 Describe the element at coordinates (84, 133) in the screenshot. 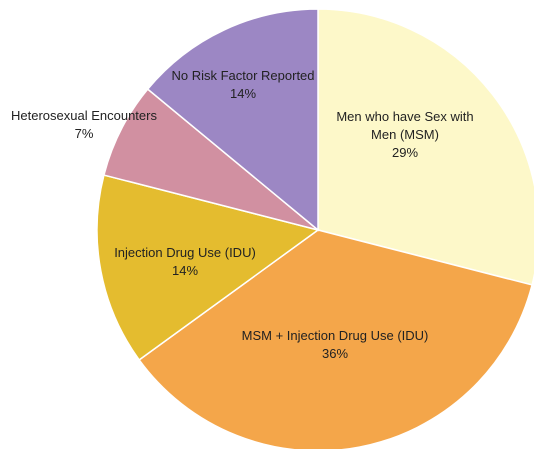

I see `slice-value: 7%` at that location.